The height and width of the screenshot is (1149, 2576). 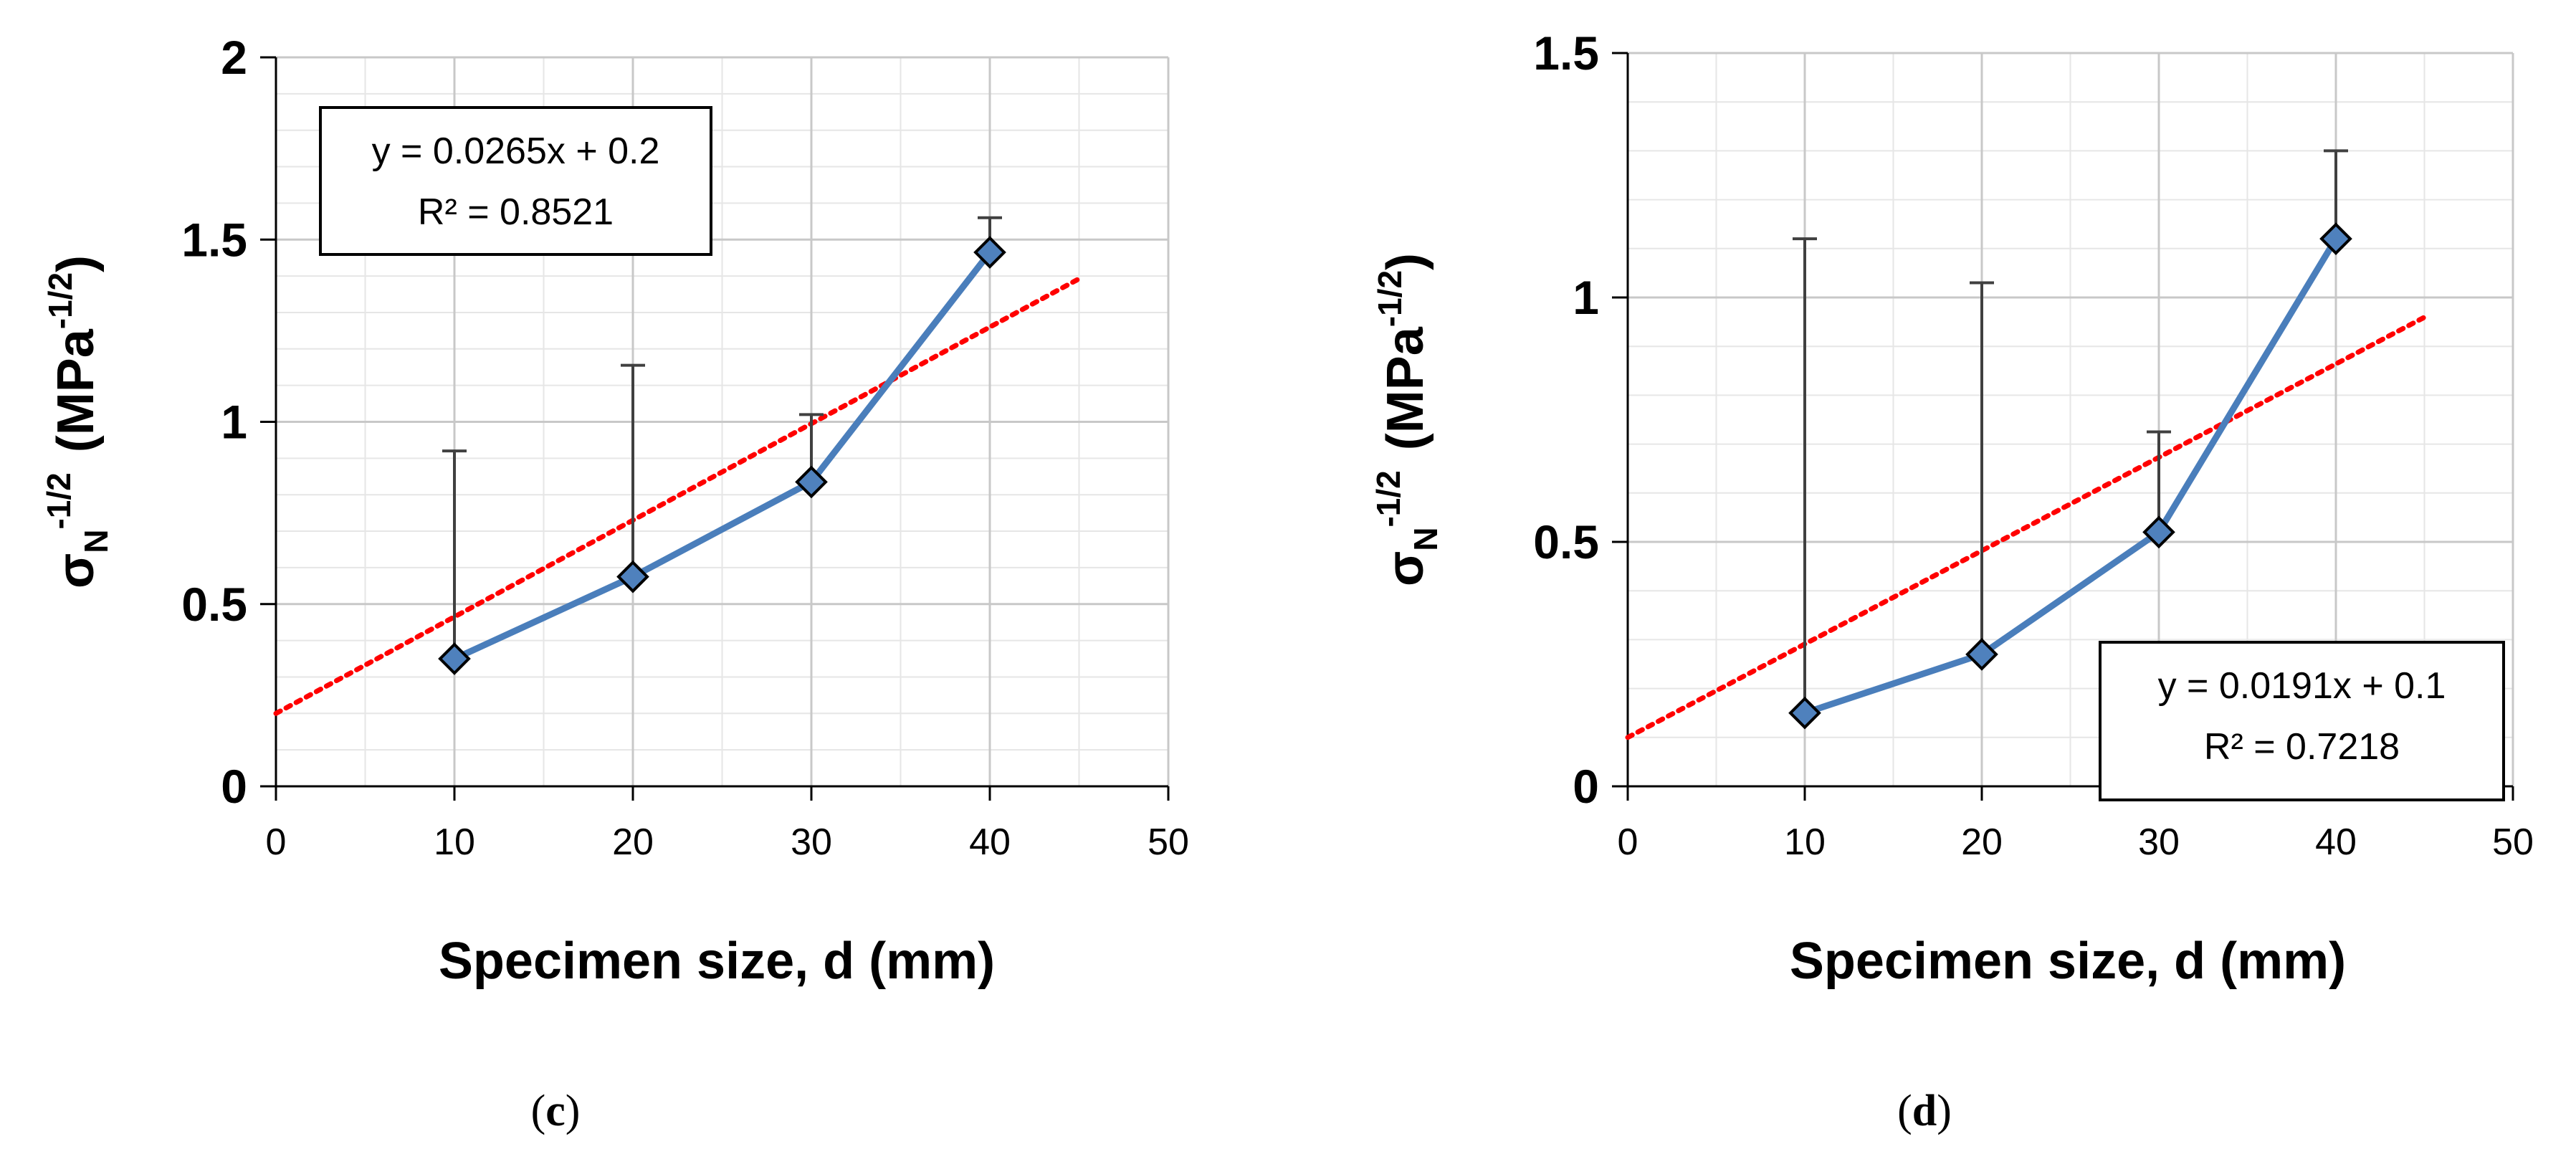 What do you see at coordinates (2302, 686) in the screenshot?
I see `equation-text: y = 0.0191x + 0.1` at bounding box center [2302, 686].